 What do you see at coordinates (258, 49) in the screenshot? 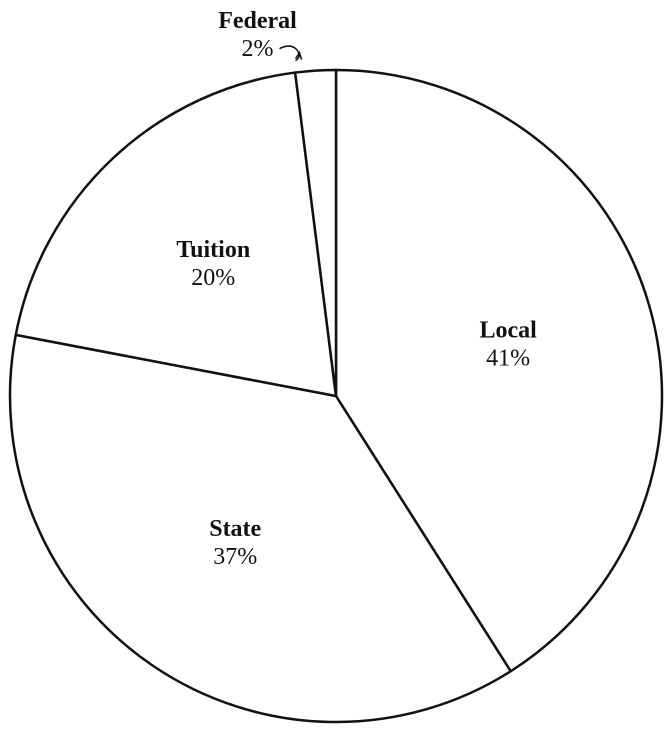
I see `slice-value-label: 2%` at bounding box center [258, 49].